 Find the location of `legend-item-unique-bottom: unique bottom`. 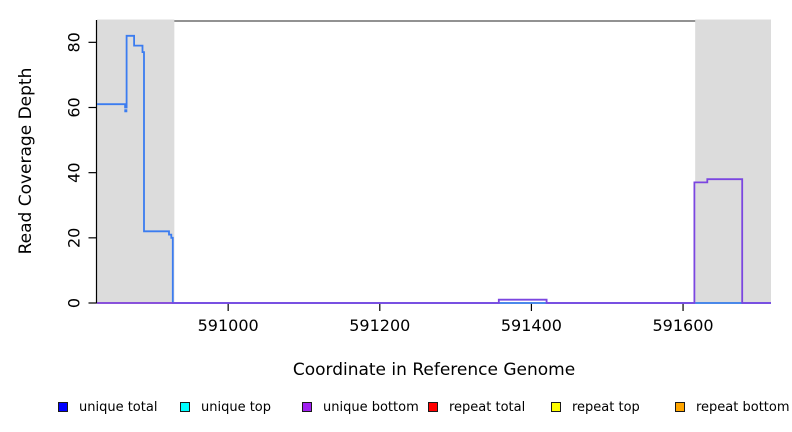

legend-item-unique-bottom: unique bottom is located at coordinates (360, 407).